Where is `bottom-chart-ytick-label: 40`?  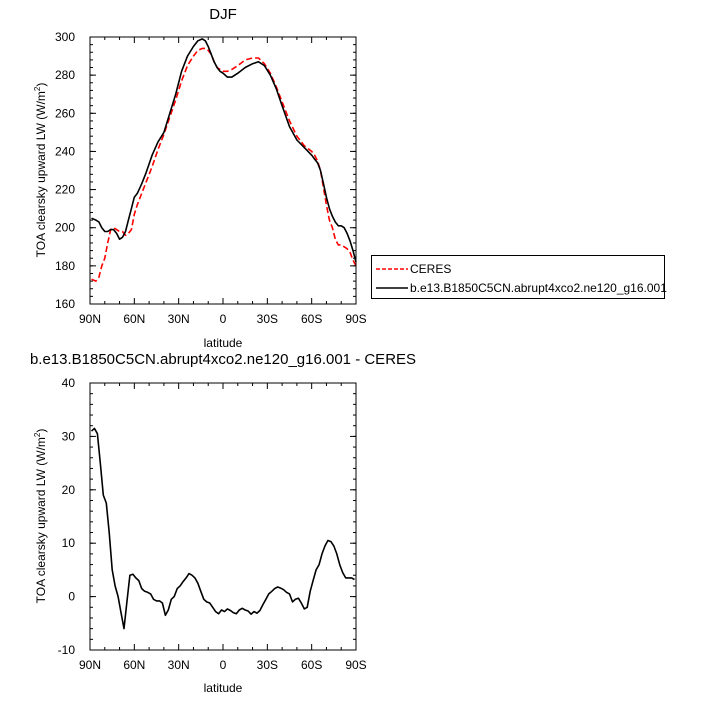
bottom-chart-ytick-label: 40 is located at coordinates (69, 383).